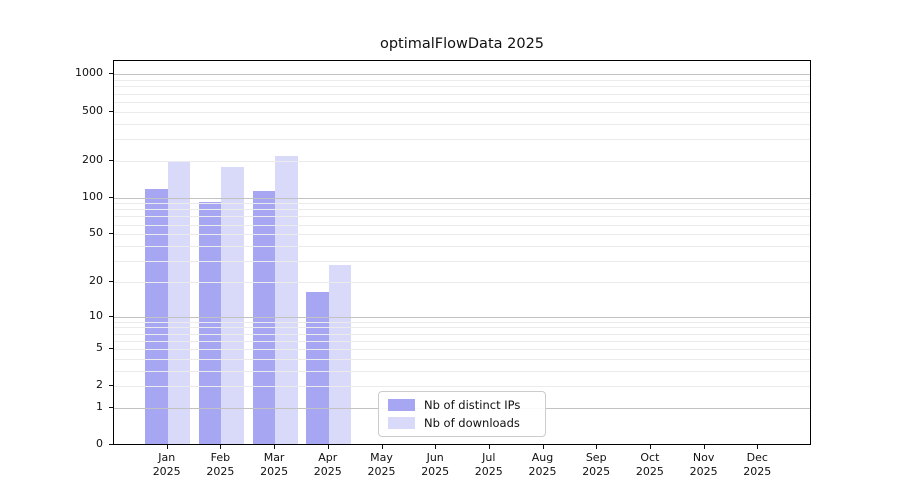 The image size is (900, 500). I want to click on x-tick-label: Sep 2025, so click(596, 464).